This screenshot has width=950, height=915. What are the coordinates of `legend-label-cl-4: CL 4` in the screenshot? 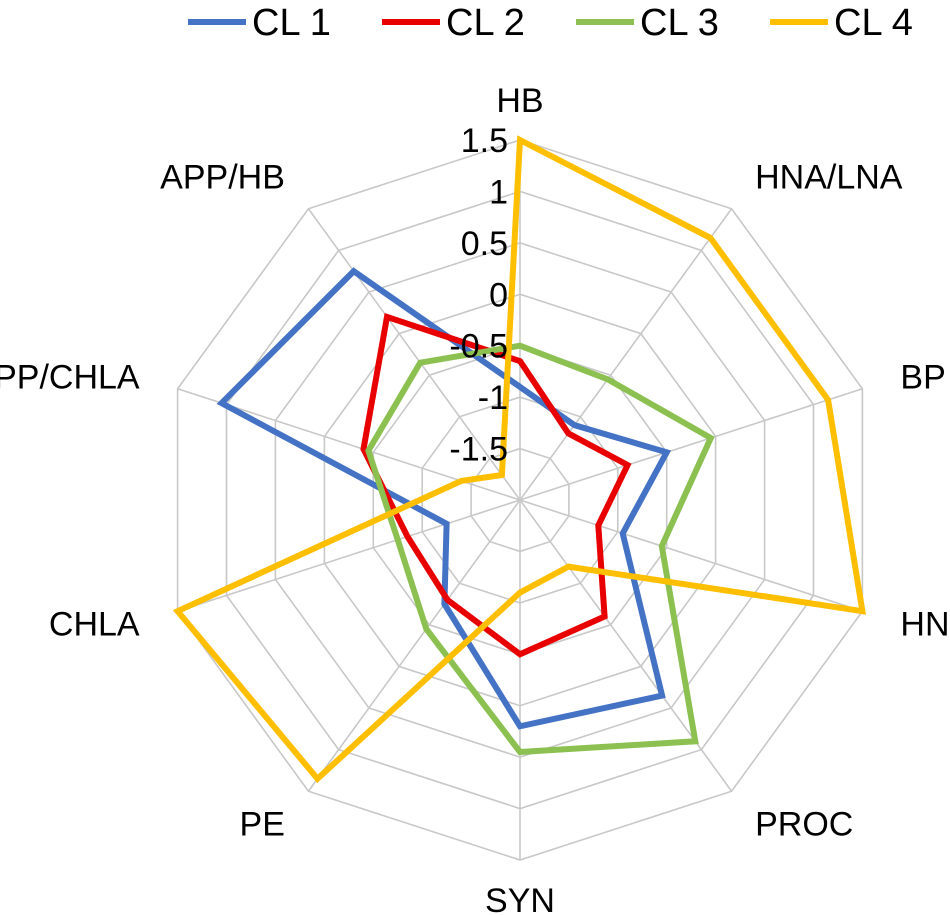 It's located at (873, 23).